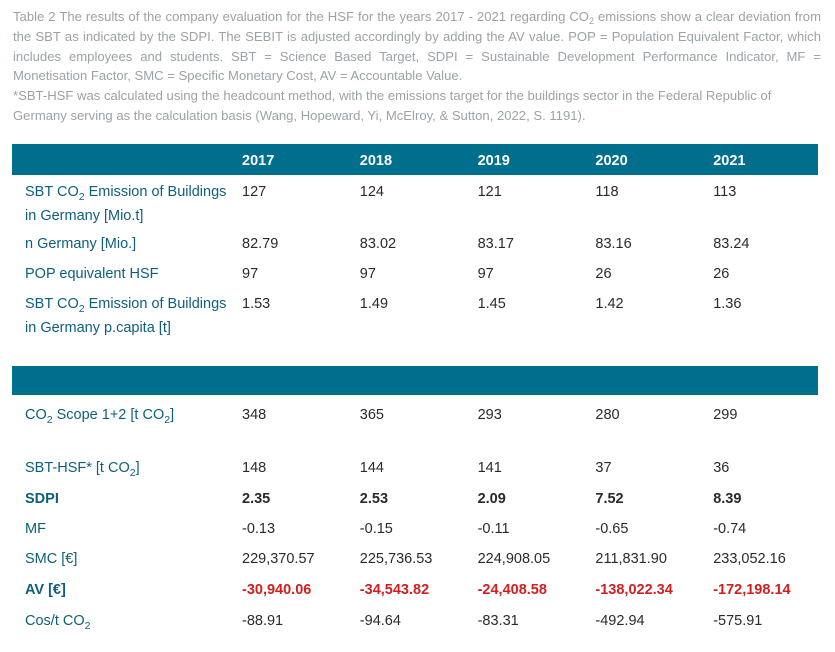  I want to click on header-year-2017: 2017, so click(288, 159).